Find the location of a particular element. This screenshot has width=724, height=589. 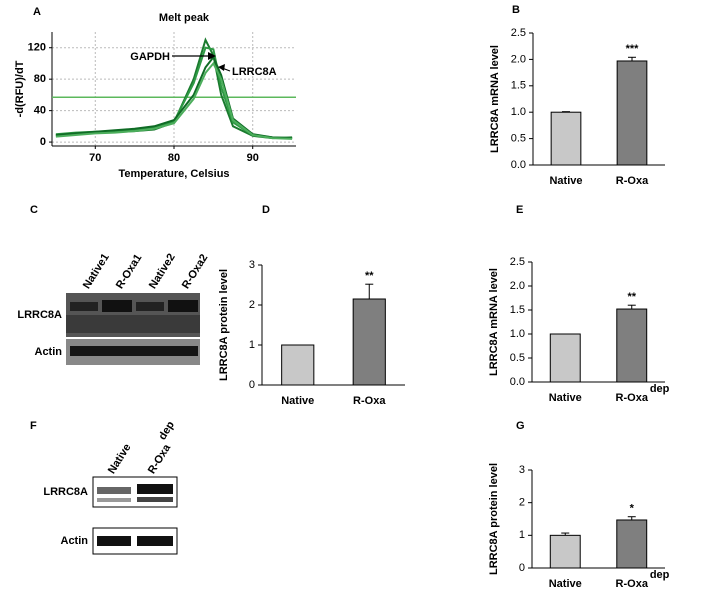

x-tick-label: 90 is located at coordinates (253, 158).